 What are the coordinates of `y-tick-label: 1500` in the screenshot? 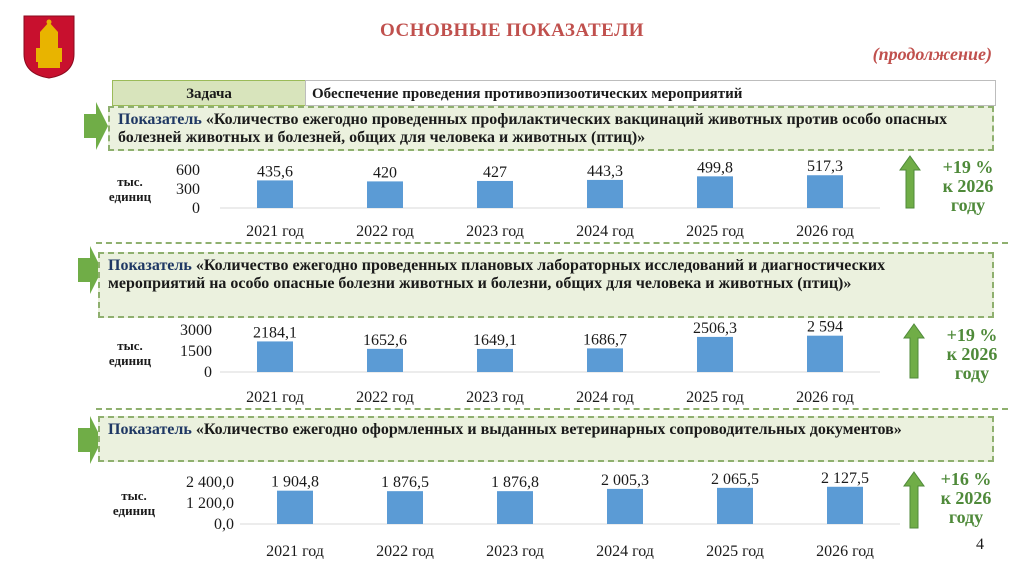 It's located at (196, 351).